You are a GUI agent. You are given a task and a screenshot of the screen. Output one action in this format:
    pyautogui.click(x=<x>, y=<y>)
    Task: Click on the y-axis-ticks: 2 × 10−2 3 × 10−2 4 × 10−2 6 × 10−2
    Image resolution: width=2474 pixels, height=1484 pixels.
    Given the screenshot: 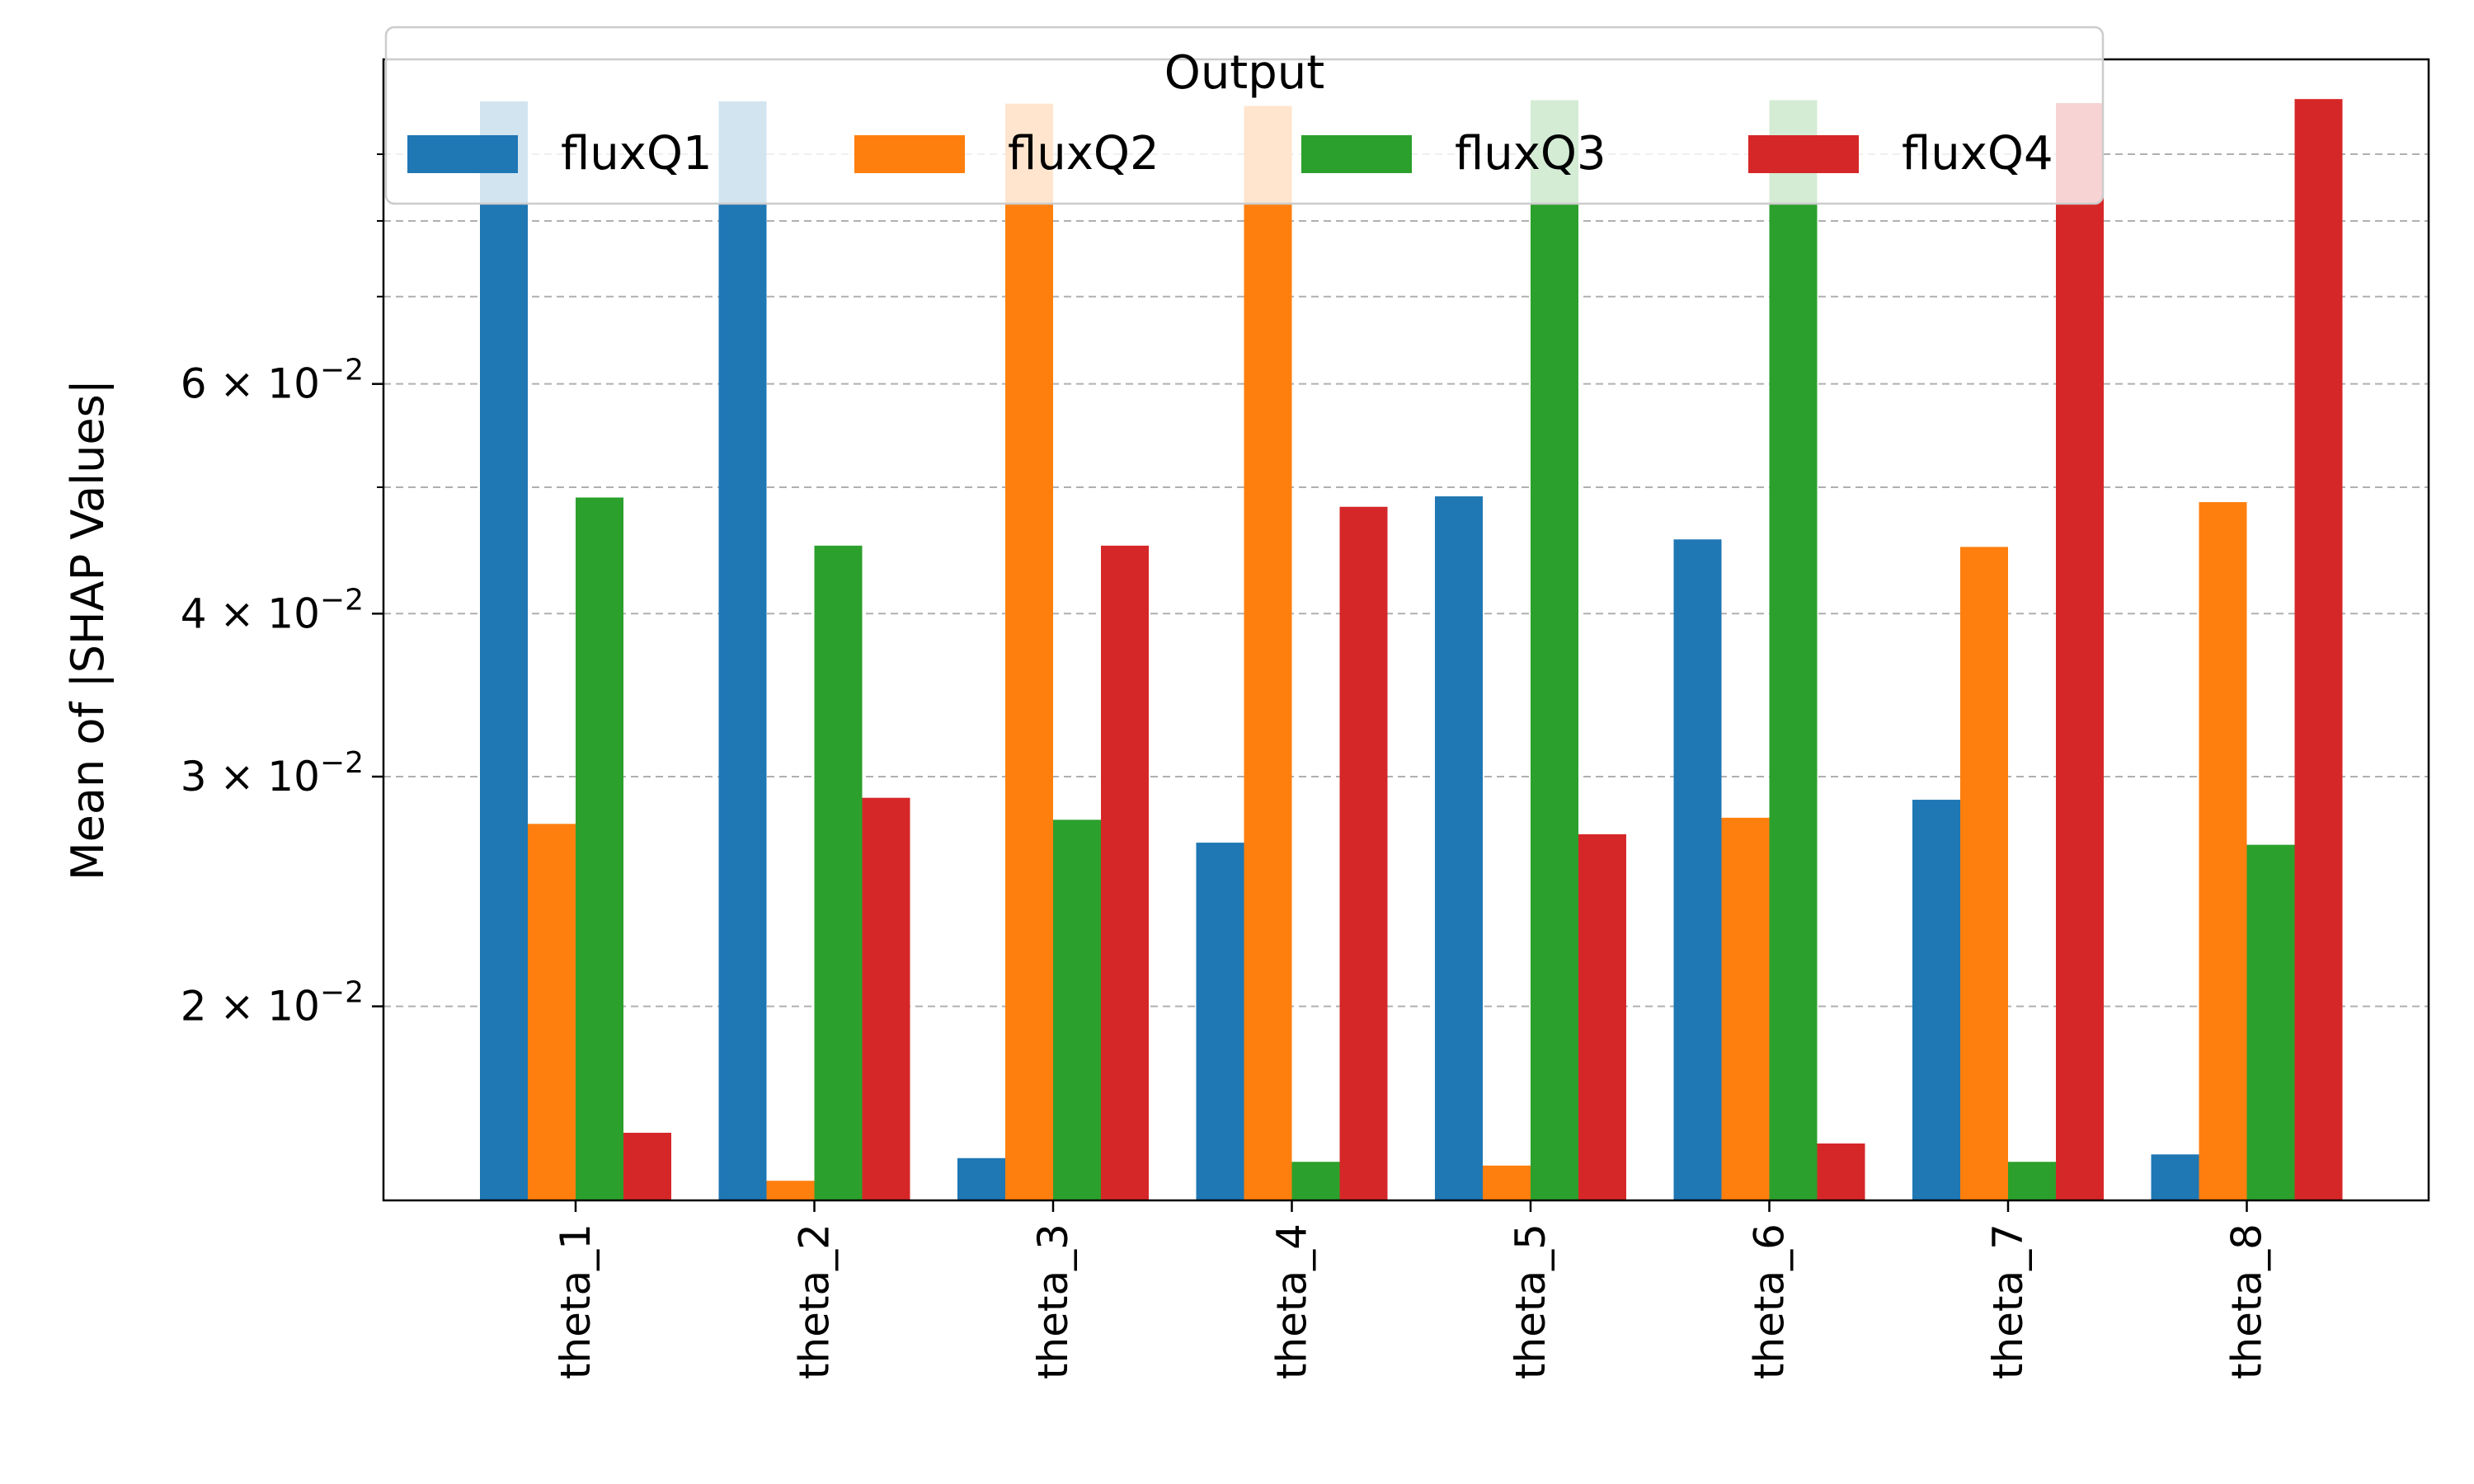 What is the action you would take?
    pyautogui.click(x=282, y=592)
    